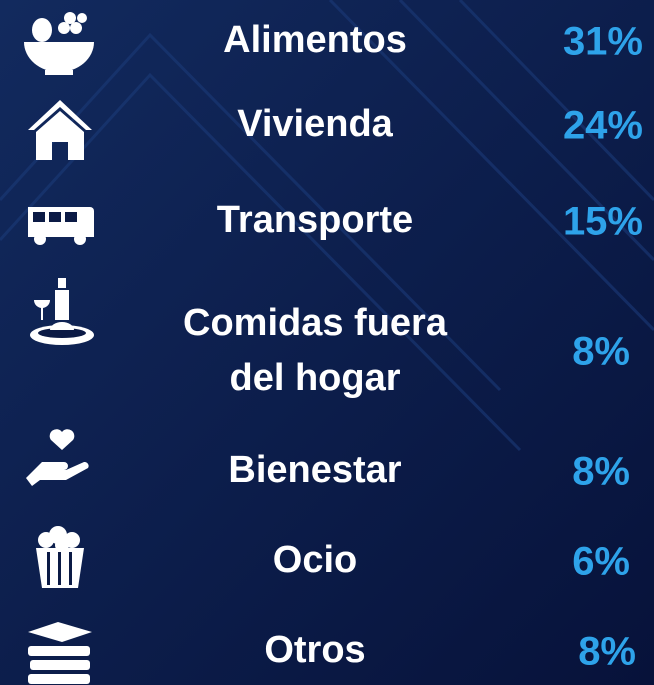 The height and width of the screenshot is (685, 654). Describe the element at coordinates (62, 311) in the screenshot. I see `icon-dining` at that location.